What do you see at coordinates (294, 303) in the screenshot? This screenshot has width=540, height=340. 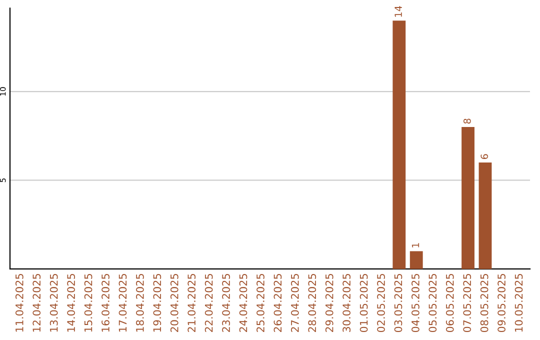 I see `x-tick-label: 27.04.2025` at bounding box center [294, 303].